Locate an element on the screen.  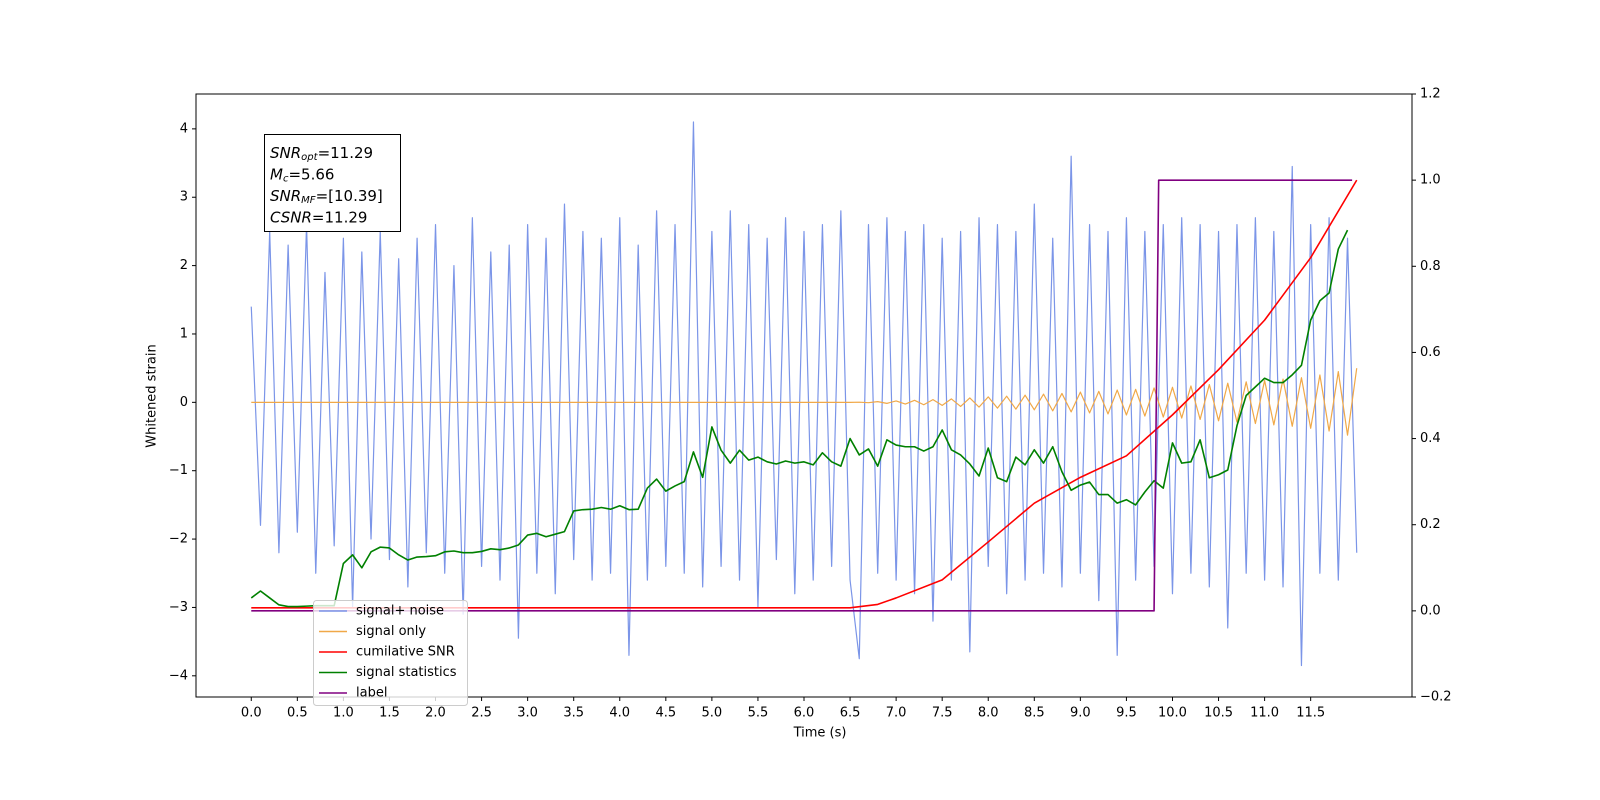
legend-label: cumilative SNR is located at coordinates (405, 652).